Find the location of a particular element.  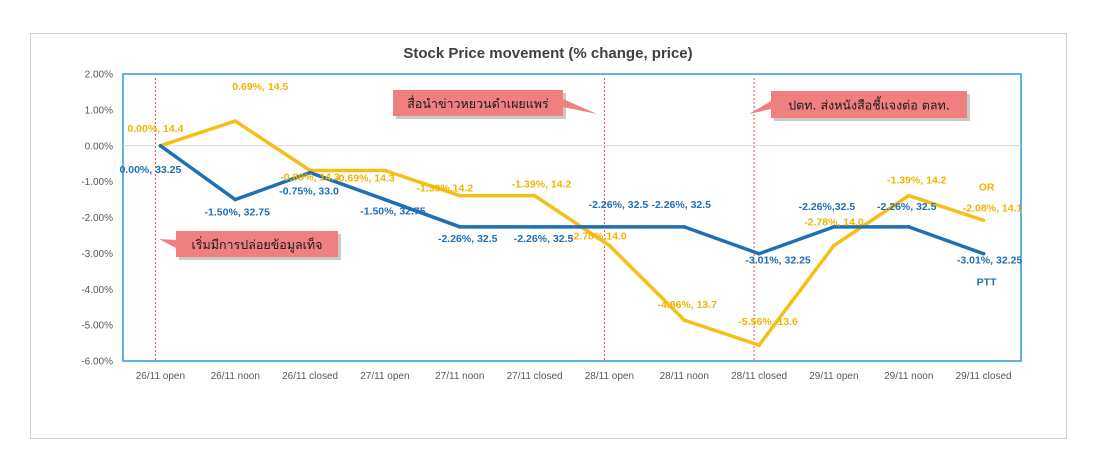

data-label-or: -2.78%, 14.0 is located at coordinates (834, 222).